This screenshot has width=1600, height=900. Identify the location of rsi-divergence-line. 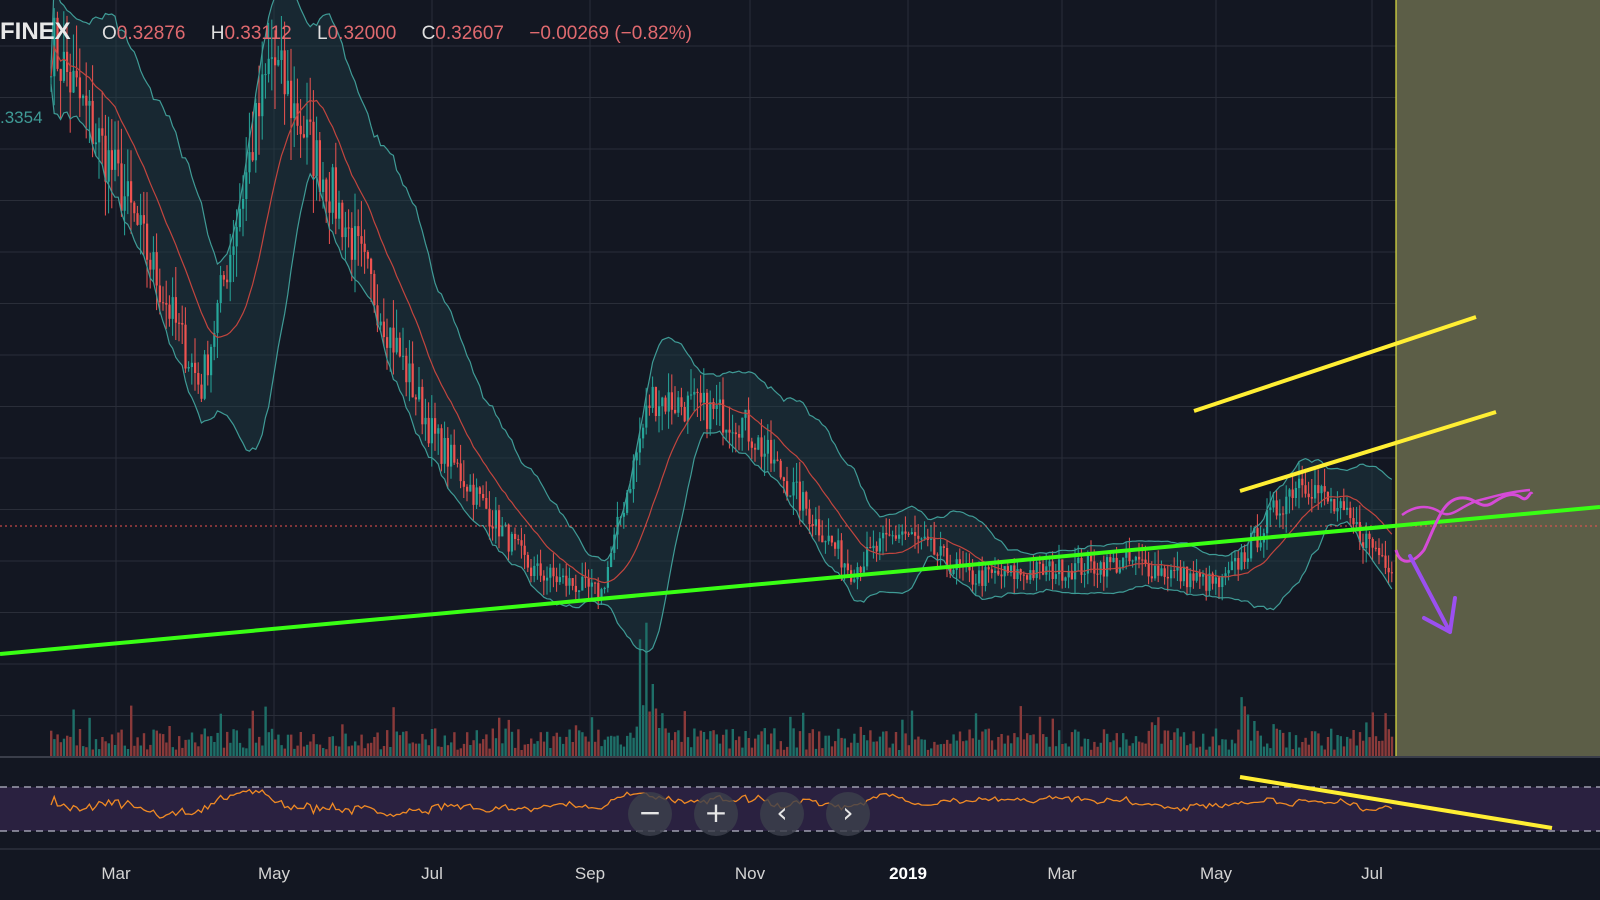
(1396, 802).